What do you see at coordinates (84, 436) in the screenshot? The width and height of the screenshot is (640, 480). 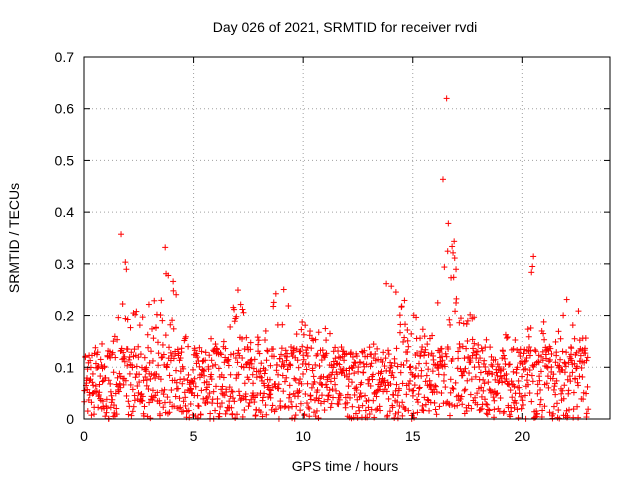 I see `x-tick-label: 0` at bounding box center [84, 436].